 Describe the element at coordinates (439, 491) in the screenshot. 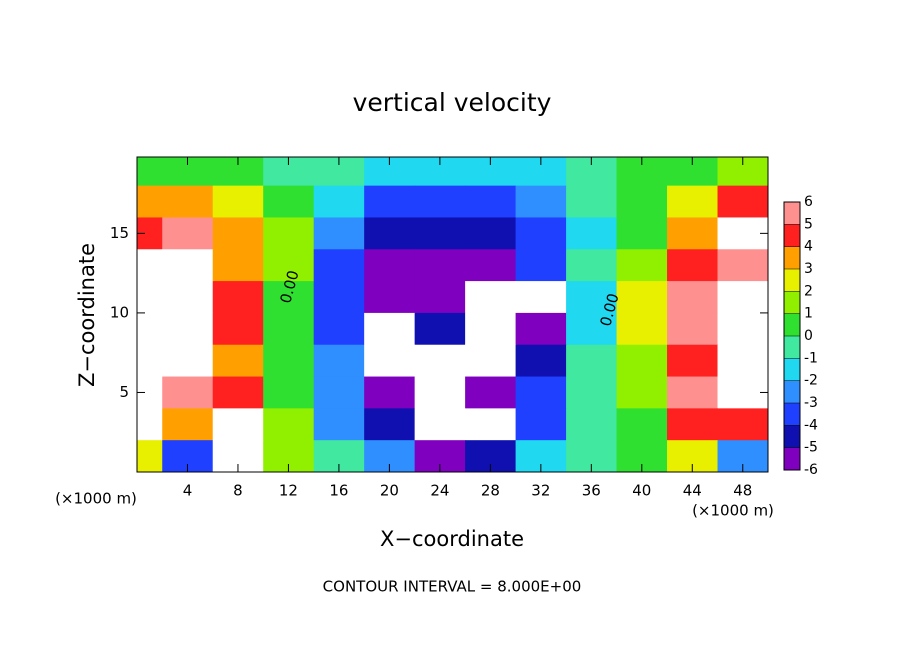

I see `x-tick-label: 24` at that location.